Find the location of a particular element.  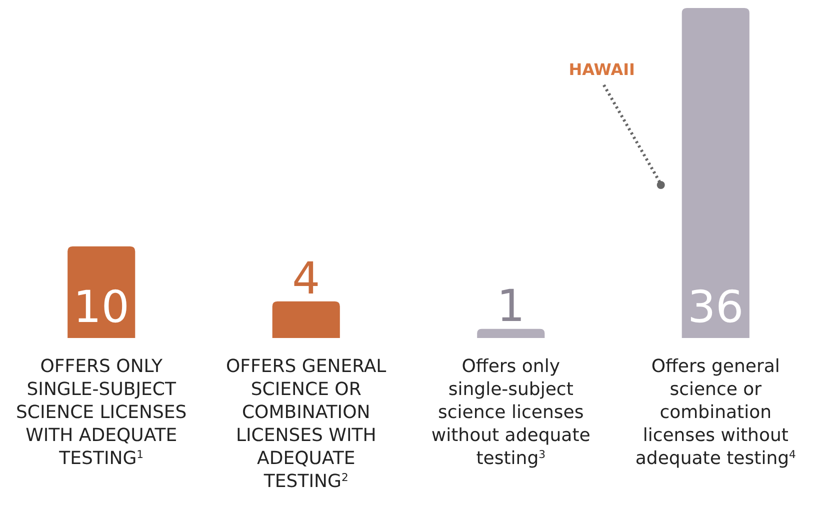

data-label: 36 is located at coordinates (716, 307).